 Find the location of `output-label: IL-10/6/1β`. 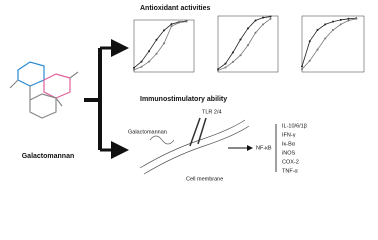

output-label: IL-10/6/1β is located at coordinates (294, 126).